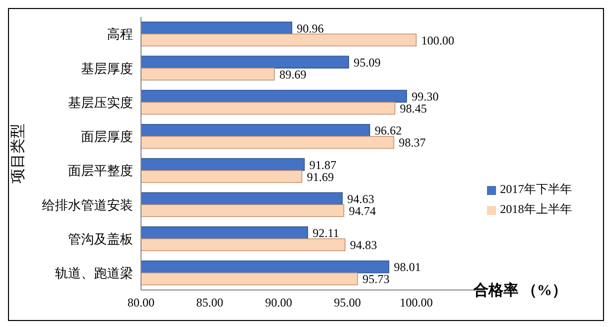 The image size is (610, 327). I want to click on data-label: 98.01, so click(407, 267).